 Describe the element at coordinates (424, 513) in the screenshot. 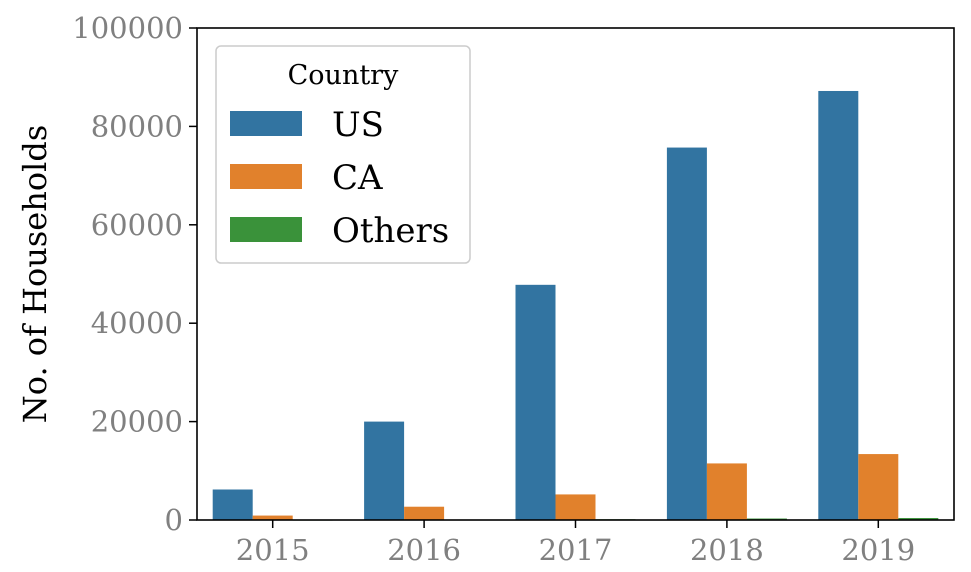

I see `bar-ca-2016` at that location.